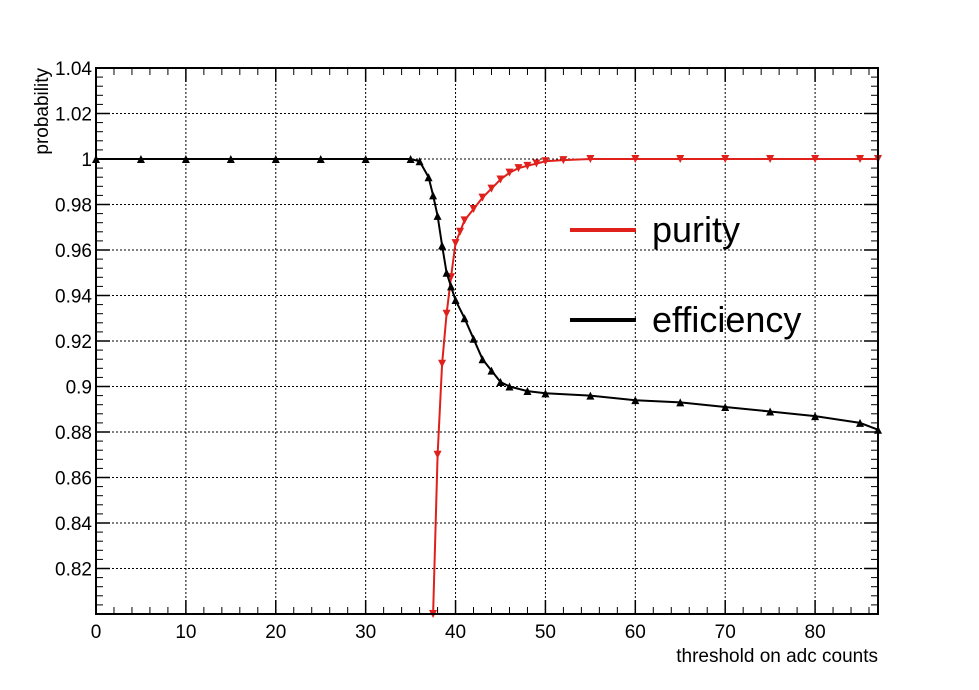 This screenshot has height=690, width=979. What do you see at coordinates (42, 111) in the screenshot?
I see `y-axis-label: probability` at bounding box center [42, 111].